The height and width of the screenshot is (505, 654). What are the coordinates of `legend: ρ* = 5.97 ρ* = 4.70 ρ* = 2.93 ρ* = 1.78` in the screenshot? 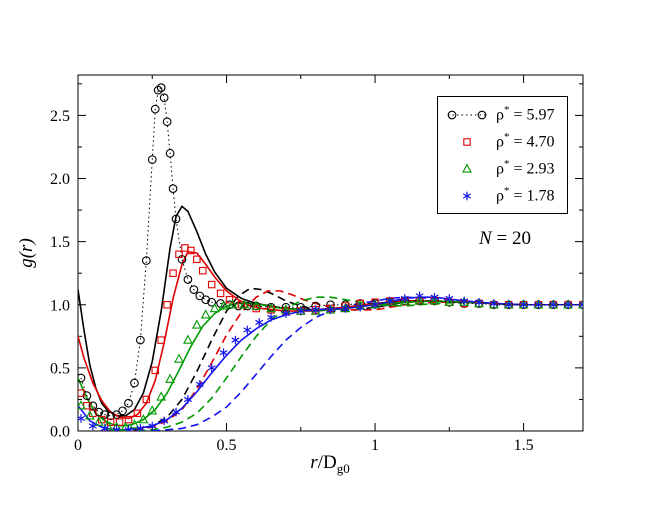 It's located at (502, 155).